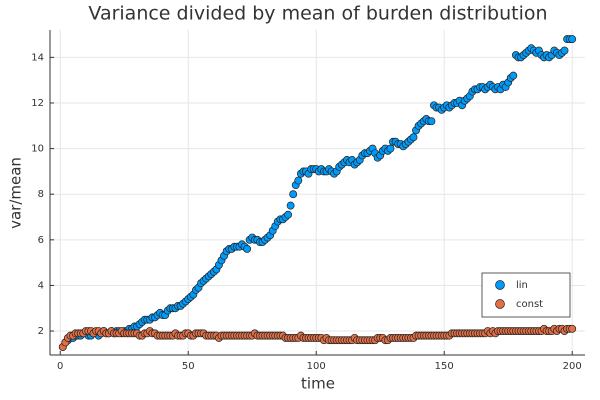 Image resolution: width=600 pixels, height=400 pixels. I want to click on x-tick-label: 200, so click(572, 366).